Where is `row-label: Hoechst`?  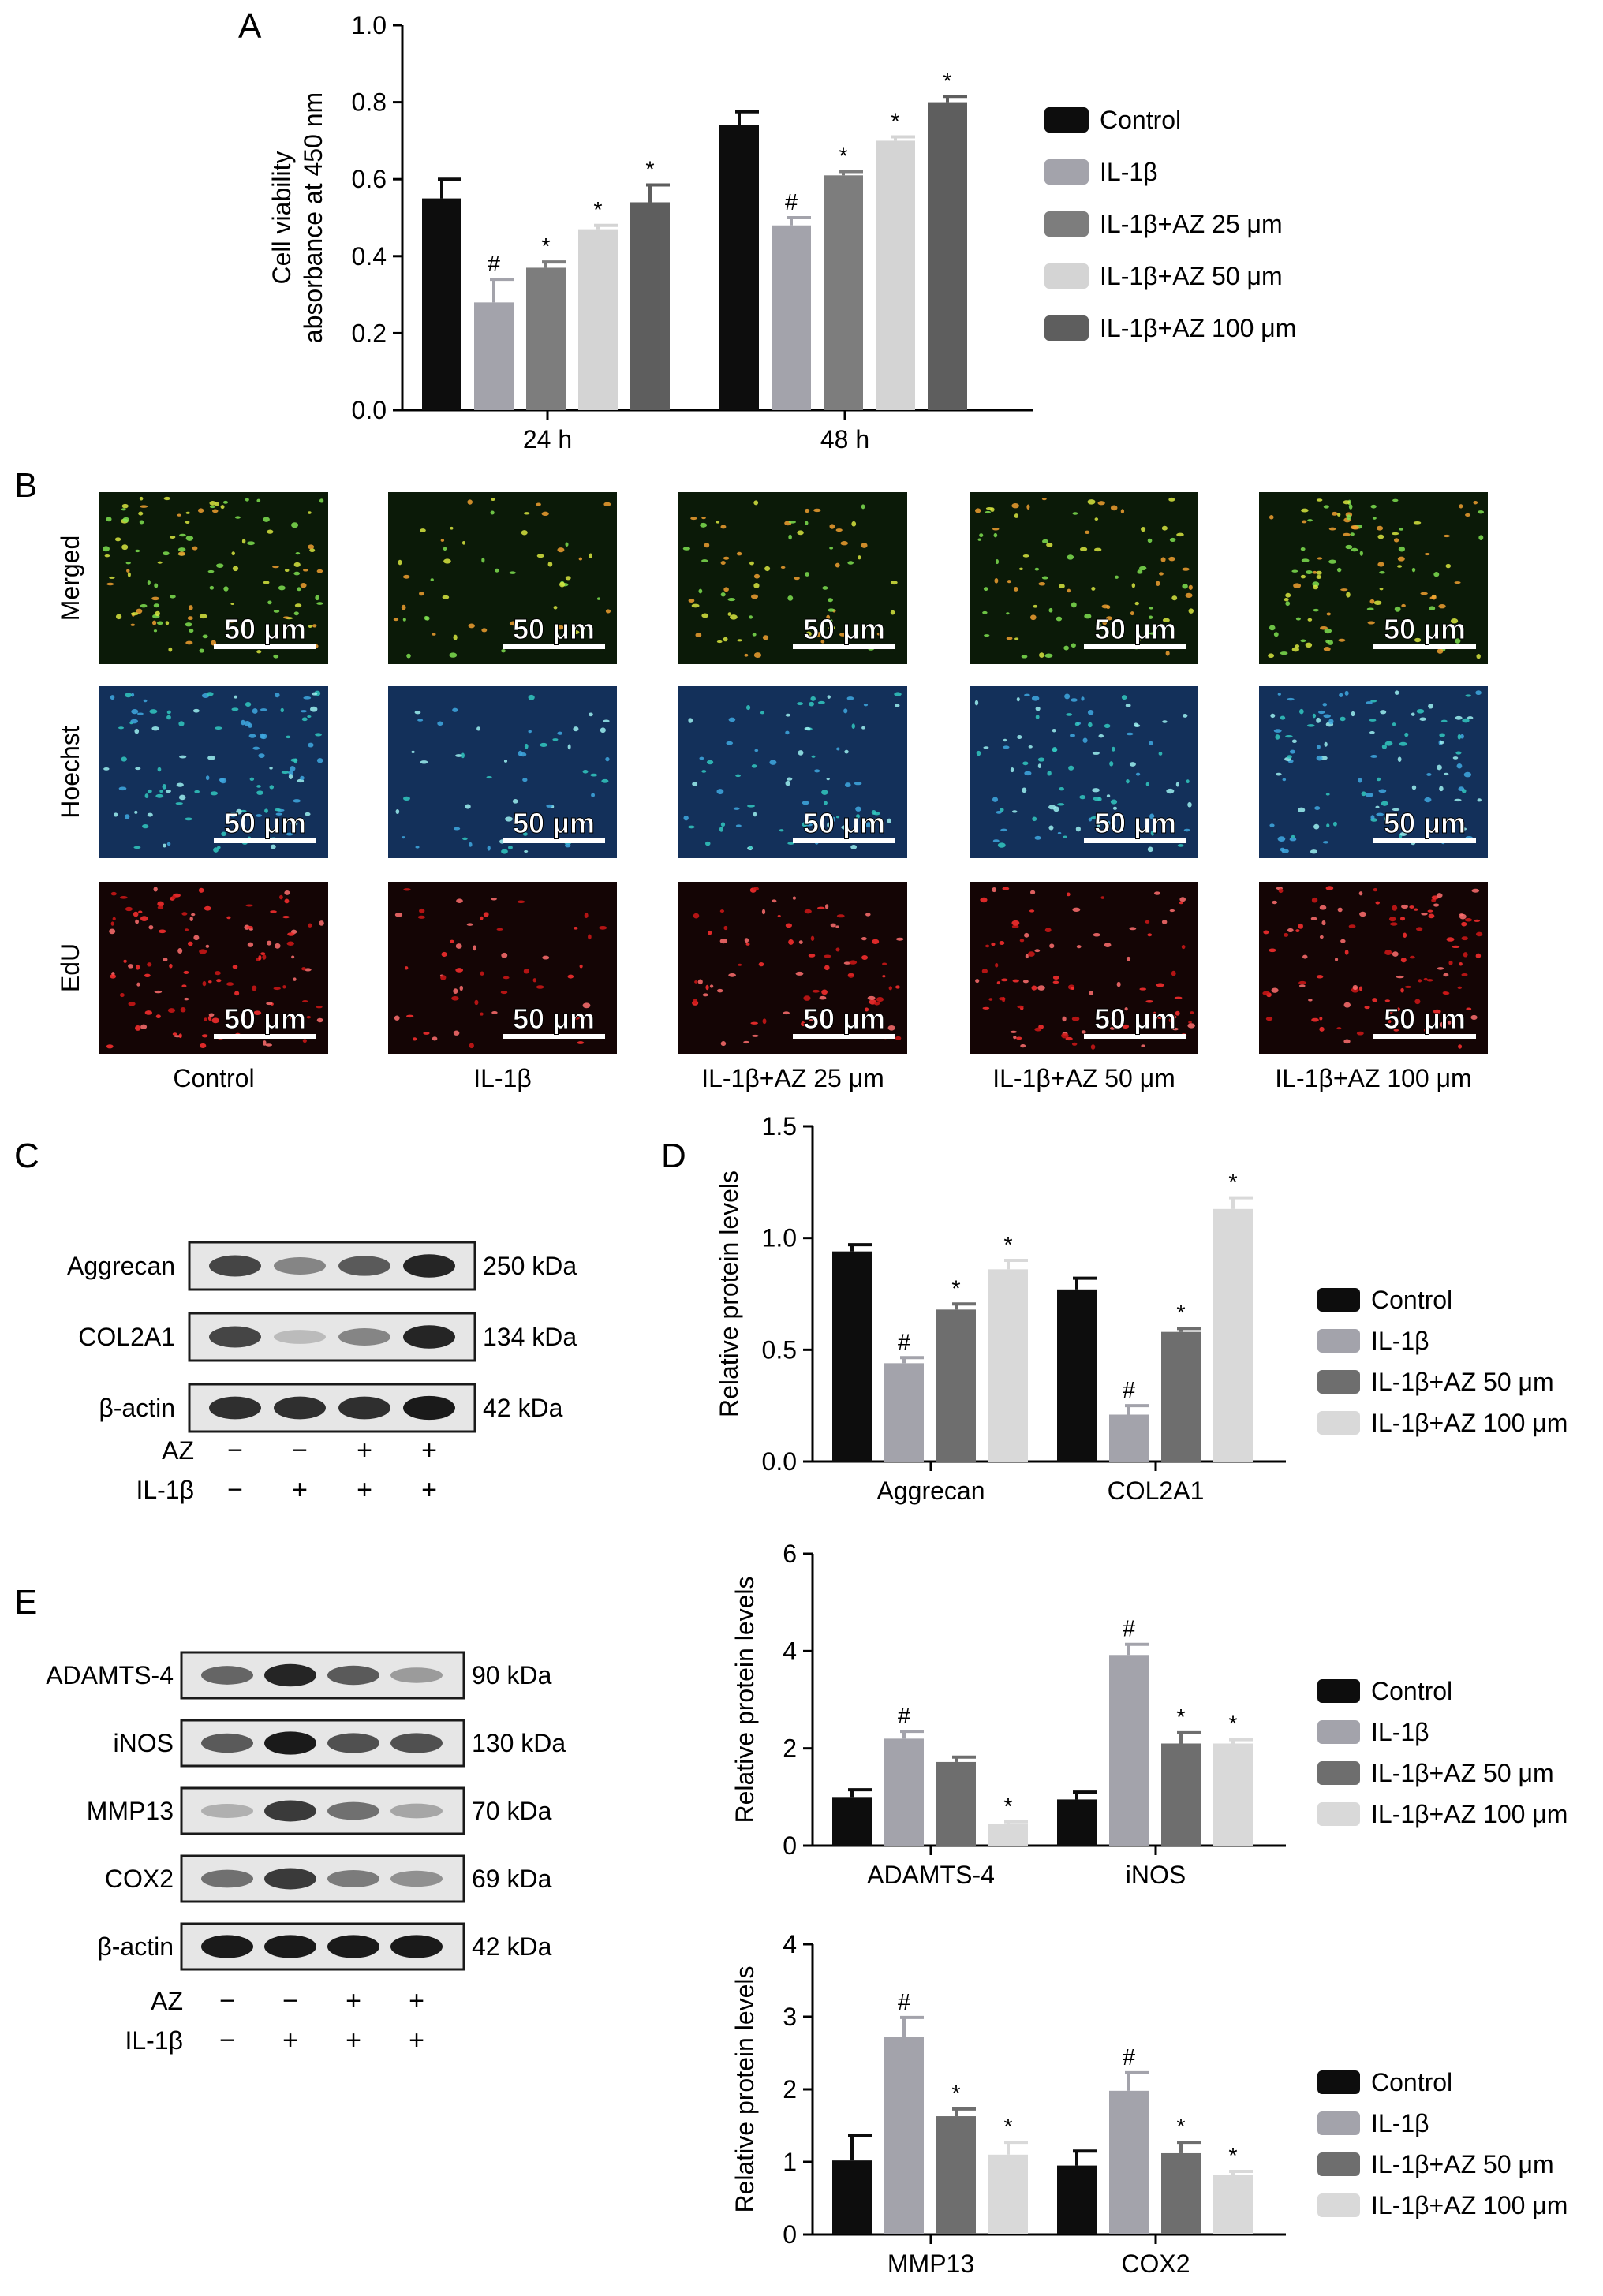 row-label: Hoechst is located at coordinates (70, 772).